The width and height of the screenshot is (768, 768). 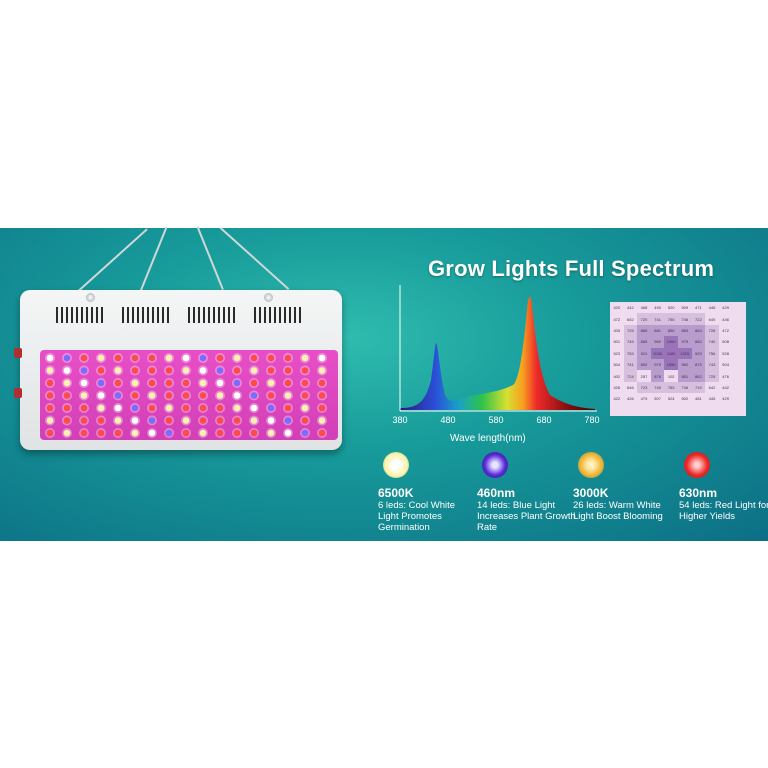 I want to click on ppfd-cell: 502, so click(x=685, y=399).